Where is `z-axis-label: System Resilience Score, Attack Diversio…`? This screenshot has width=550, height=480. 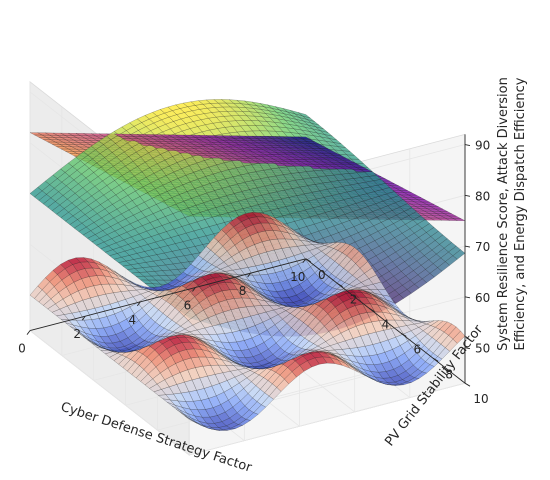 z-axis-label: System Resilience Score, Attack Diversio… is located at coordinates (512, 214).